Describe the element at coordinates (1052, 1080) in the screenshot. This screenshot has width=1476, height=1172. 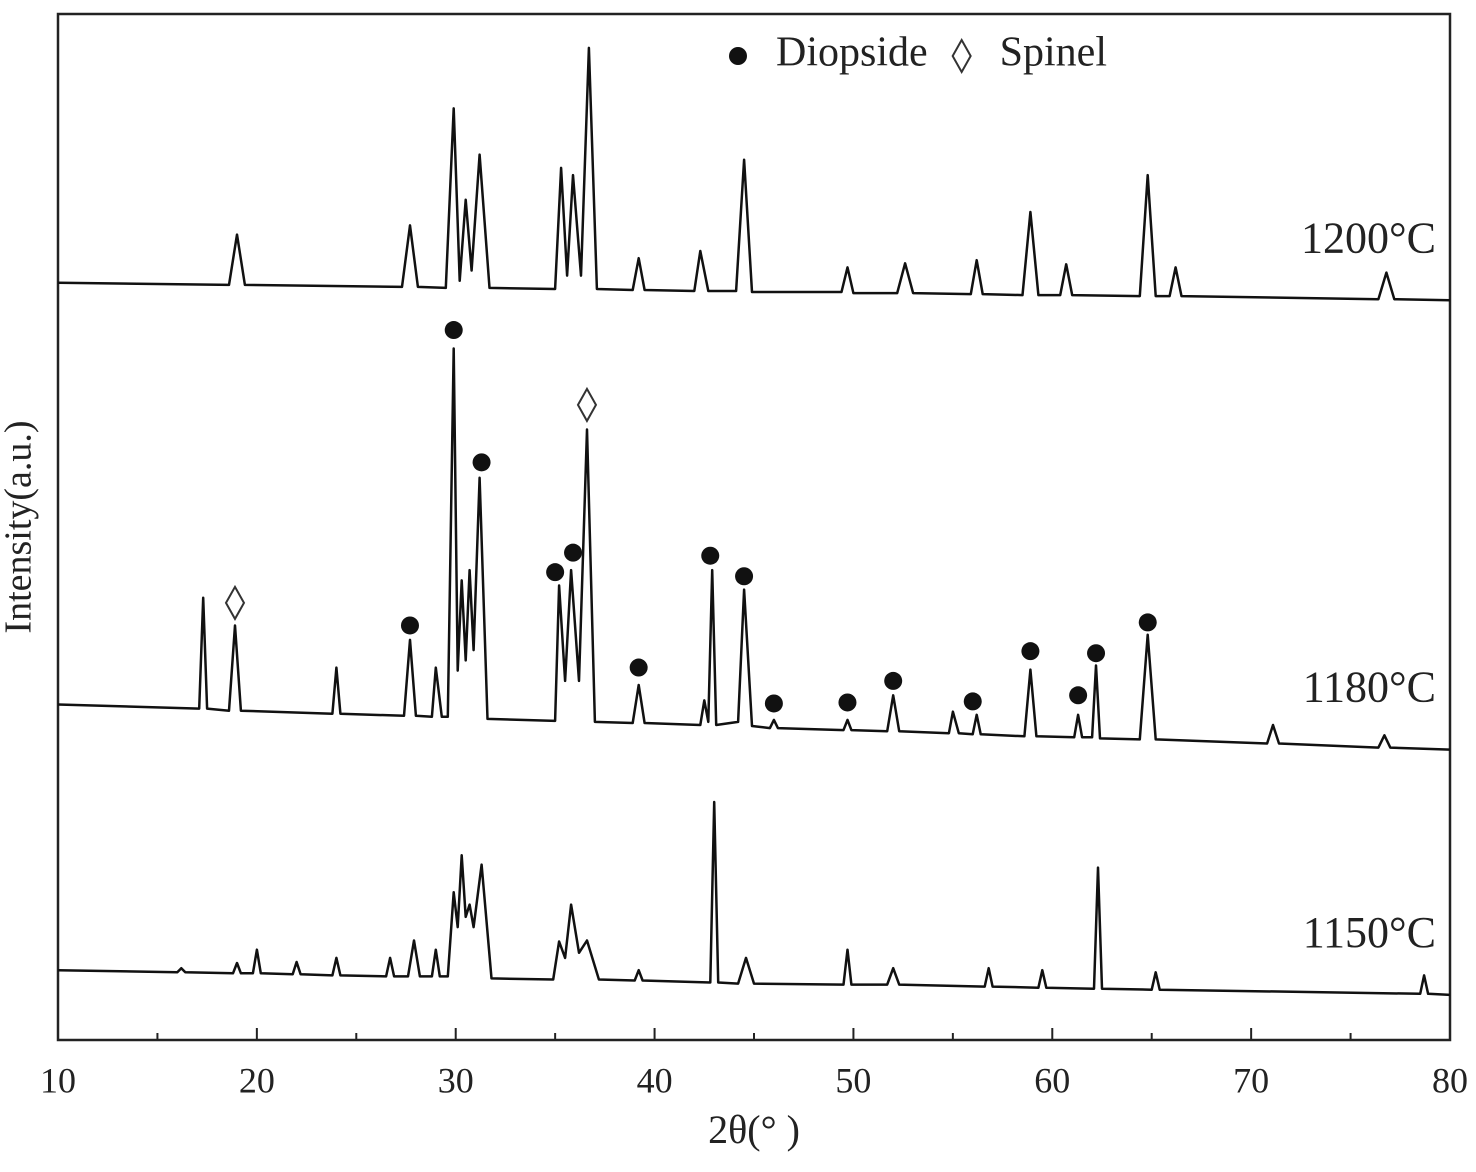
I see `x-tick-label: 60` at that location.